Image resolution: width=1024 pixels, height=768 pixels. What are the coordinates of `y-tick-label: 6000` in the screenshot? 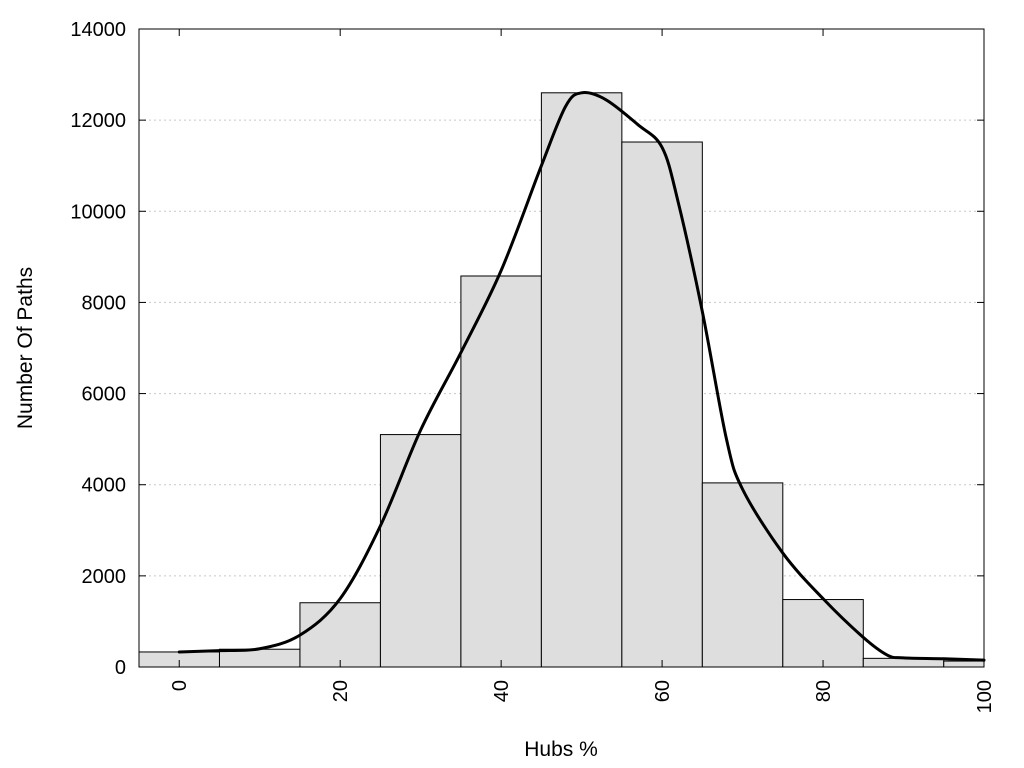 It's located at (104, 395).